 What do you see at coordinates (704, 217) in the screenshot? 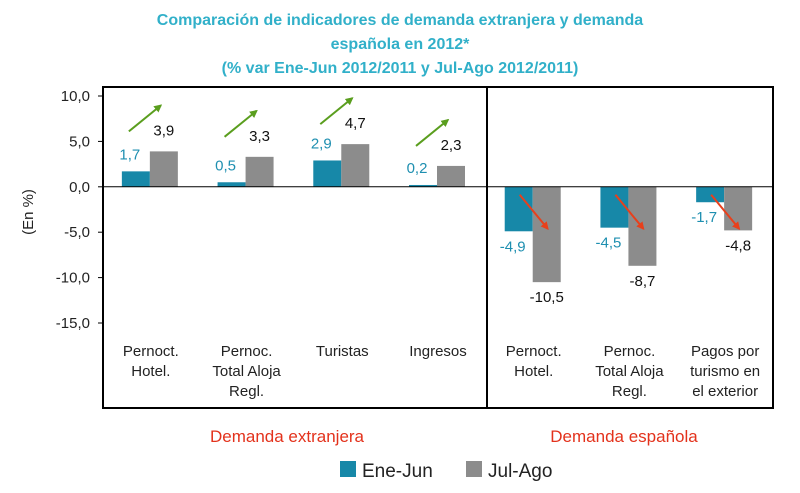
I see `data-label-ene-jun: -1,7` at bounding box center [704, 217].